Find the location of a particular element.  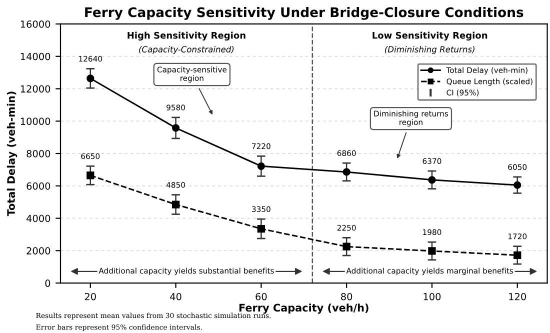

y-tick-label: 2000 is located at coordinates (38, 250).